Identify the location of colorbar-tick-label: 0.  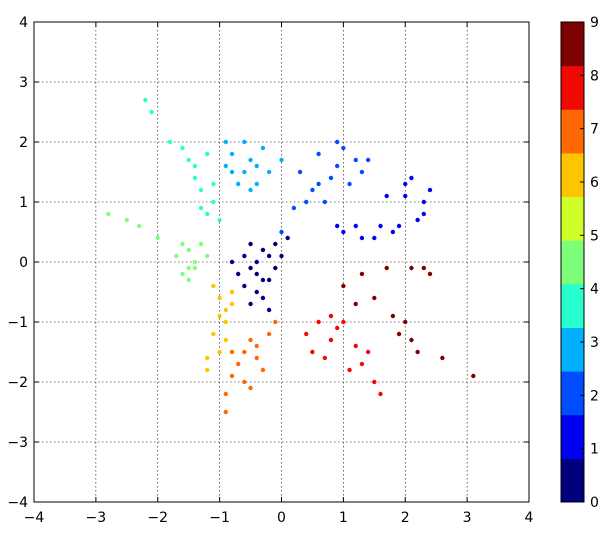
(594, 503).